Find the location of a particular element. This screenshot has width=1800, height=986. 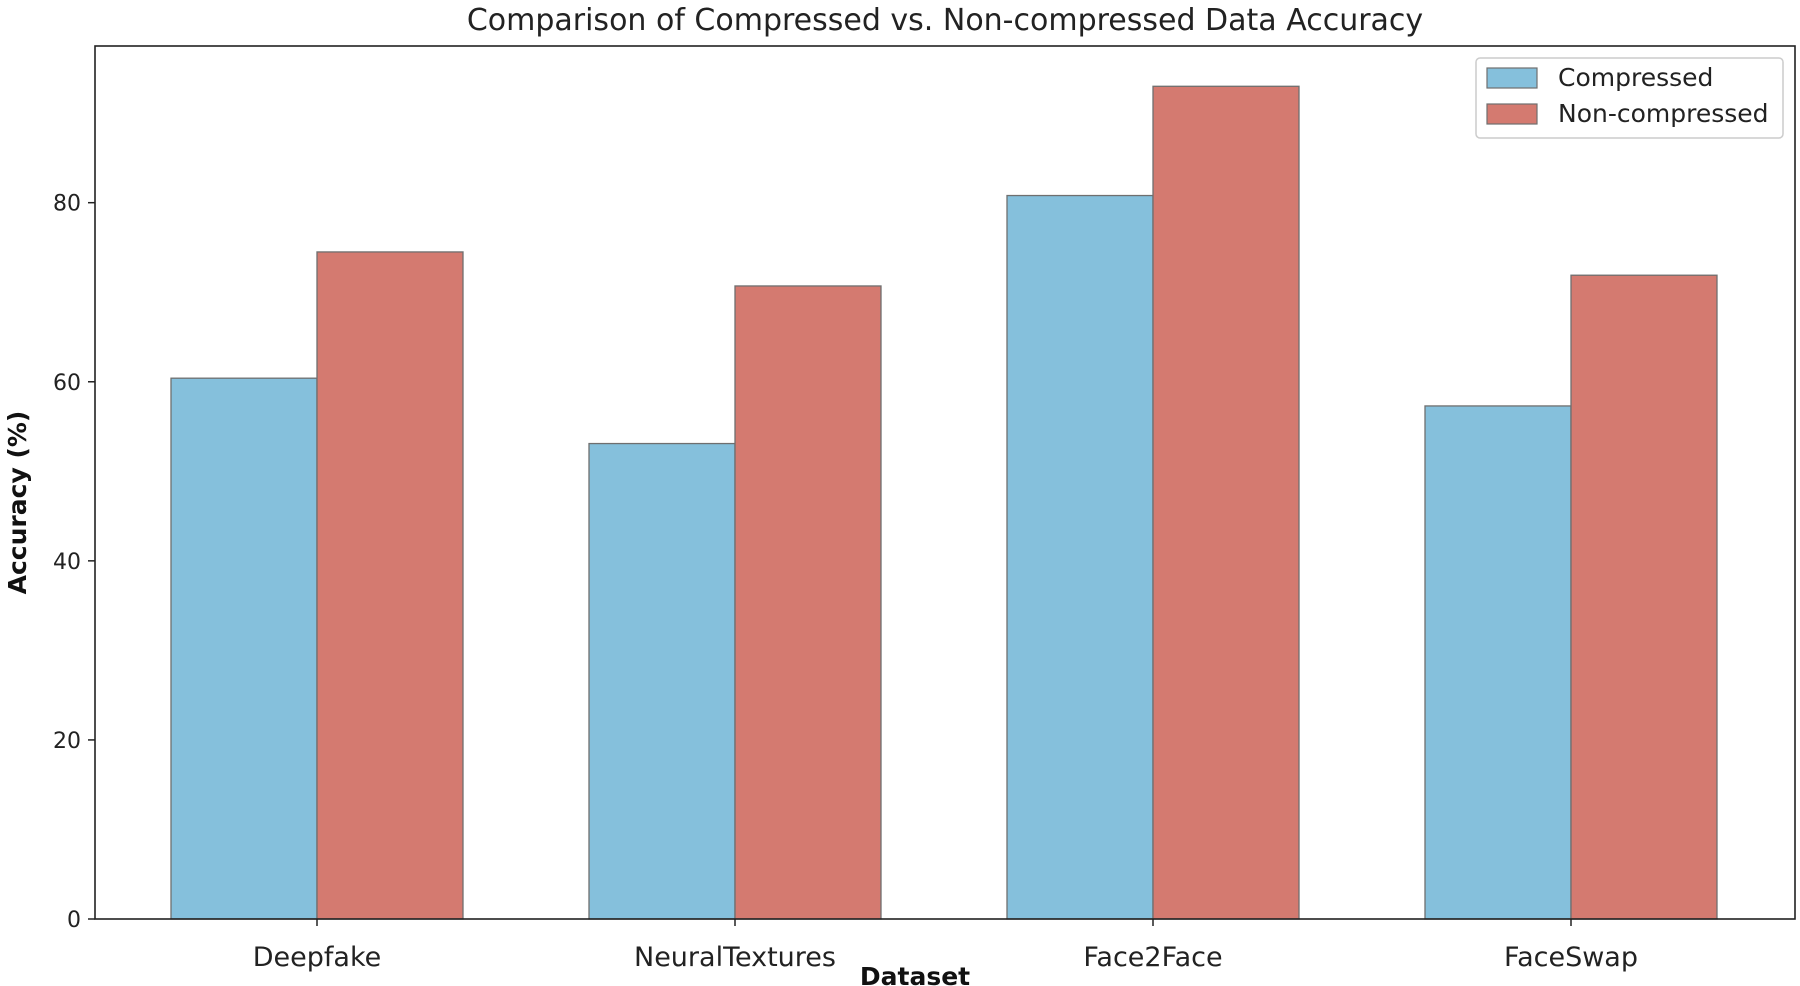

bar-non-compressed-deepfake is located at coordinates (390, 585).